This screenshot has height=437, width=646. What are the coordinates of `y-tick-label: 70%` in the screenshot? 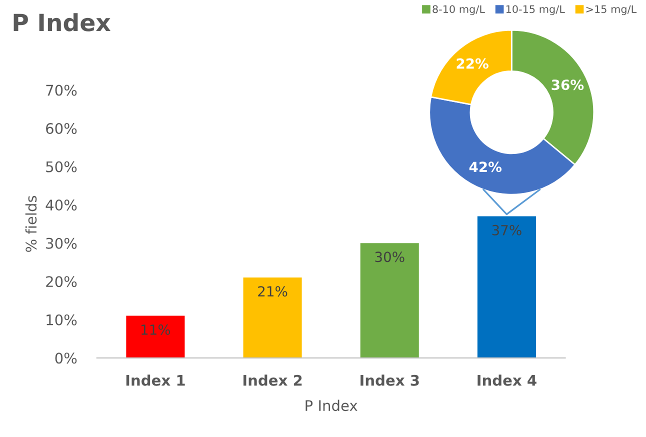 It's located at (61, 90).